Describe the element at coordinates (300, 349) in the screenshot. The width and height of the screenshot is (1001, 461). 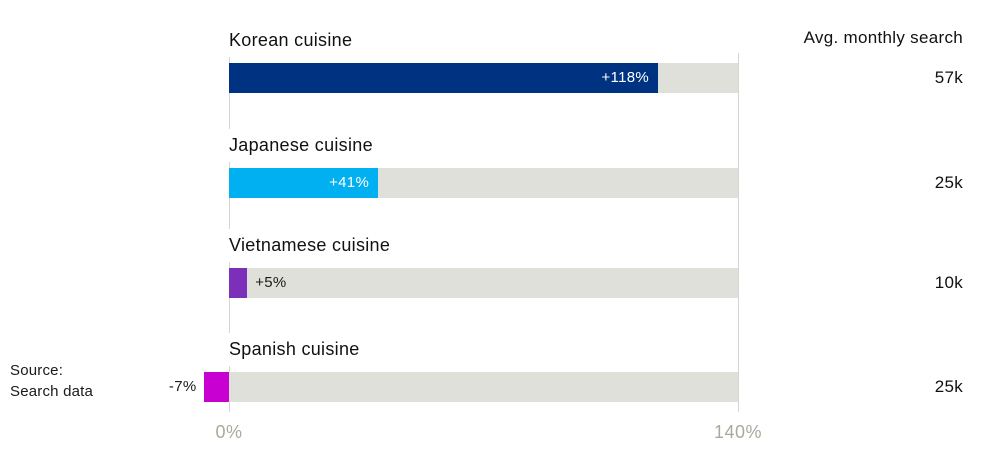
I see `category-label: Spanish cuisine` at that location.